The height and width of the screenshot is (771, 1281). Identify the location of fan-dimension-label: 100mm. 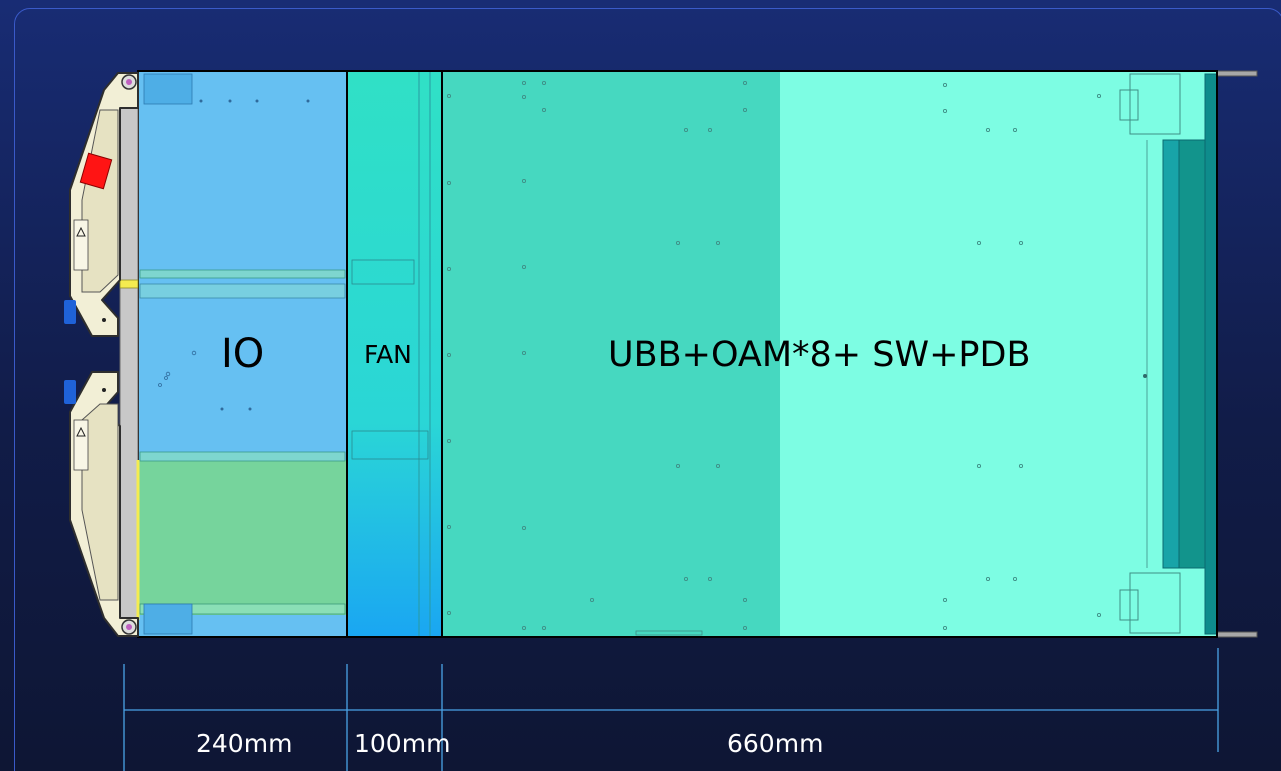
(402, 743).